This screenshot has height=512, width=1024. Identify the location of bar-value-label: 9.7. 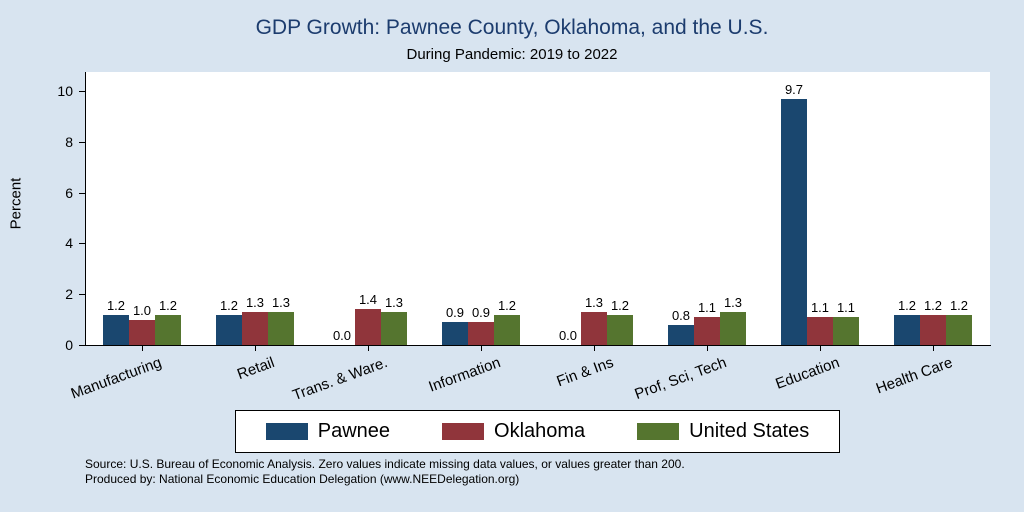
(794, 89).